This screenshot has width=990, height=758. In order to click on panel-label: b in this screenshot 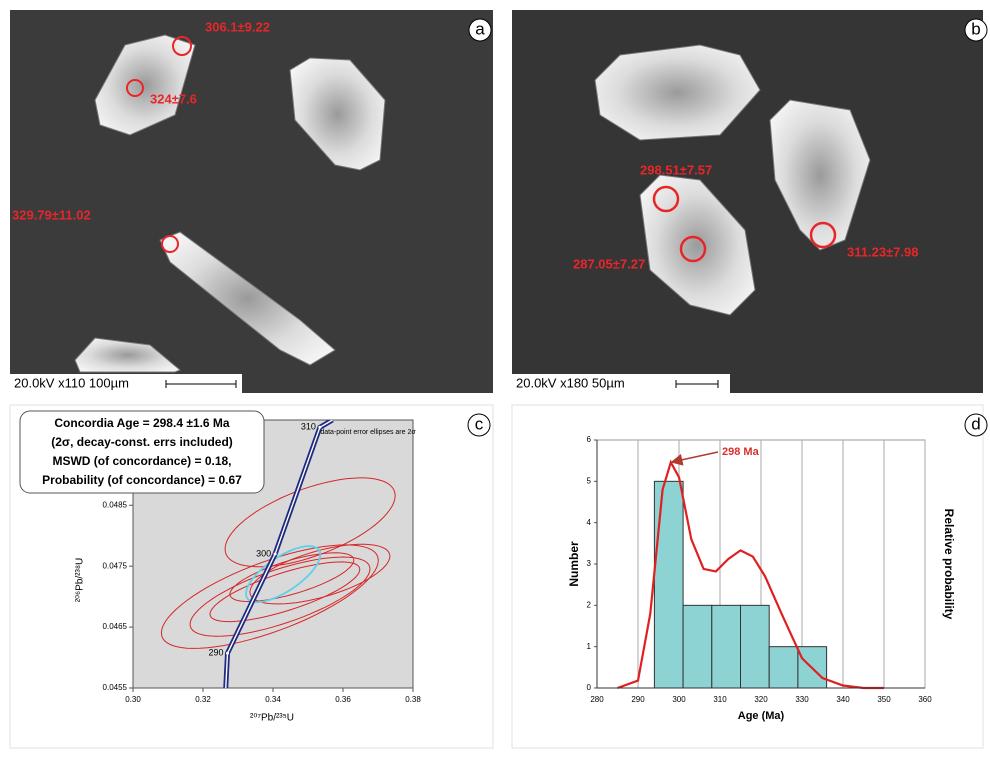, I will do `click(975, 28)`.